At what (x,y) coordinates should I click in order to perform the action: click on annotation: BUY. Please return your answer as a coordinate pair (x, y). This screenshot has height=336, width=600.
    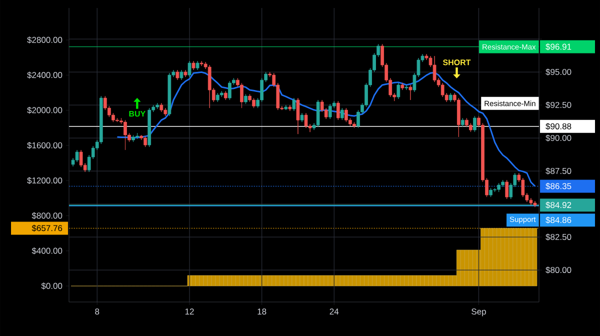
    Looking at the image, I should click on (137, 114).